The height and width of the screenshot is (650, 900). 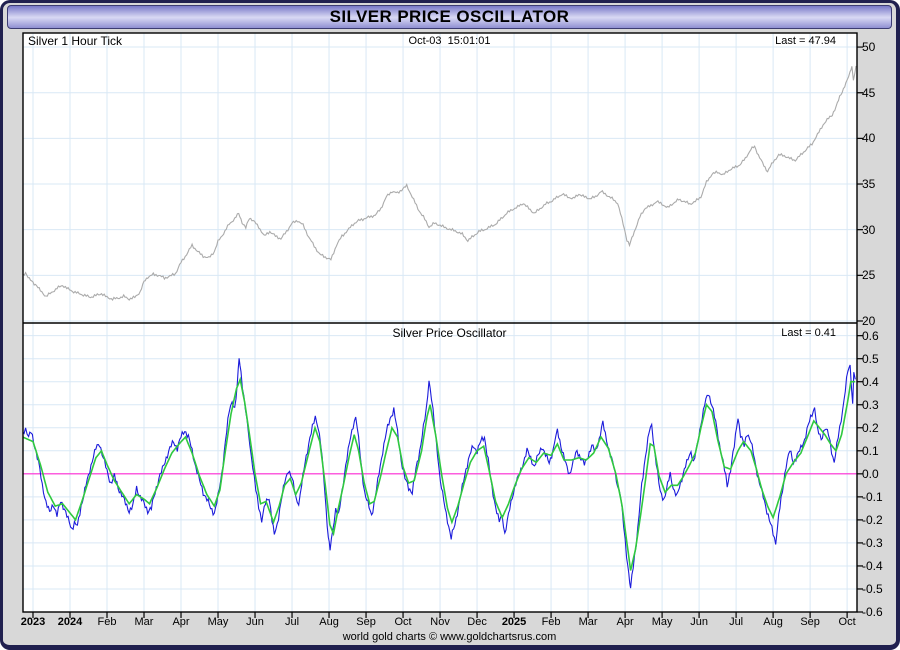 I want to click on page-title: SILVER PRICE OSCILLATOR, so click(x=449, y=16).